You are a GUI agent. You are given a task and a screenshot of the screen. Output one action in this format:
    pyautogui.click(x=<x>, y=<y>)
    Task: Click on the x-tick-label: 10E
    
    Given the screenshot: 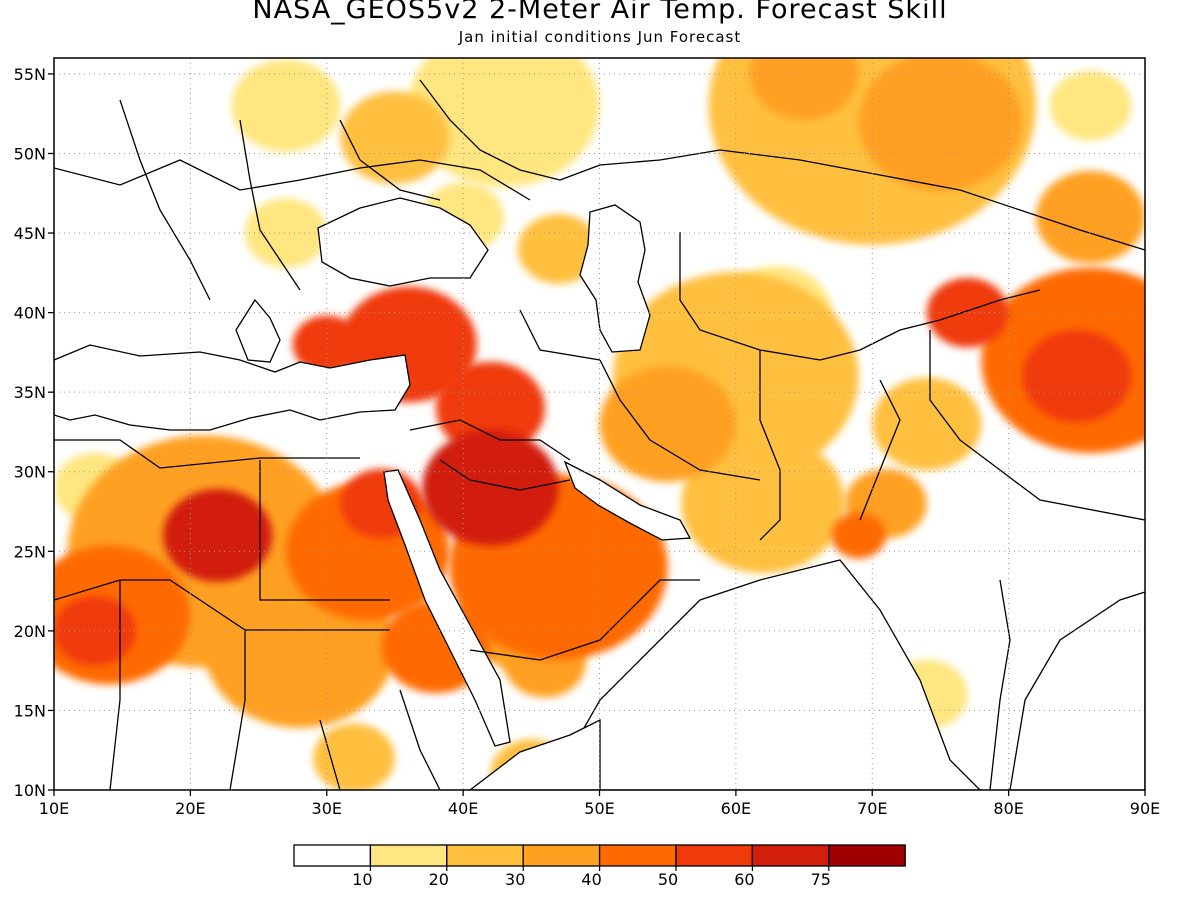 What is the action you would take?
    pyautogui.click(x=54, y=808)
    